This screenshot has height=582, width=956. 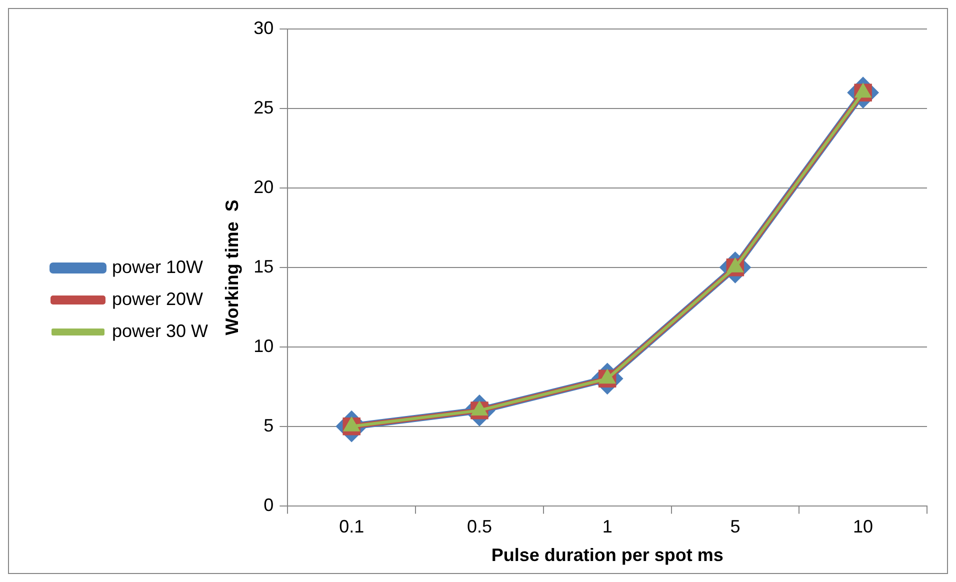 What do you see at coordinates (269, 425) in the screenshot?
I see `y-tick-label: 5` at bounding box center [269, 425].